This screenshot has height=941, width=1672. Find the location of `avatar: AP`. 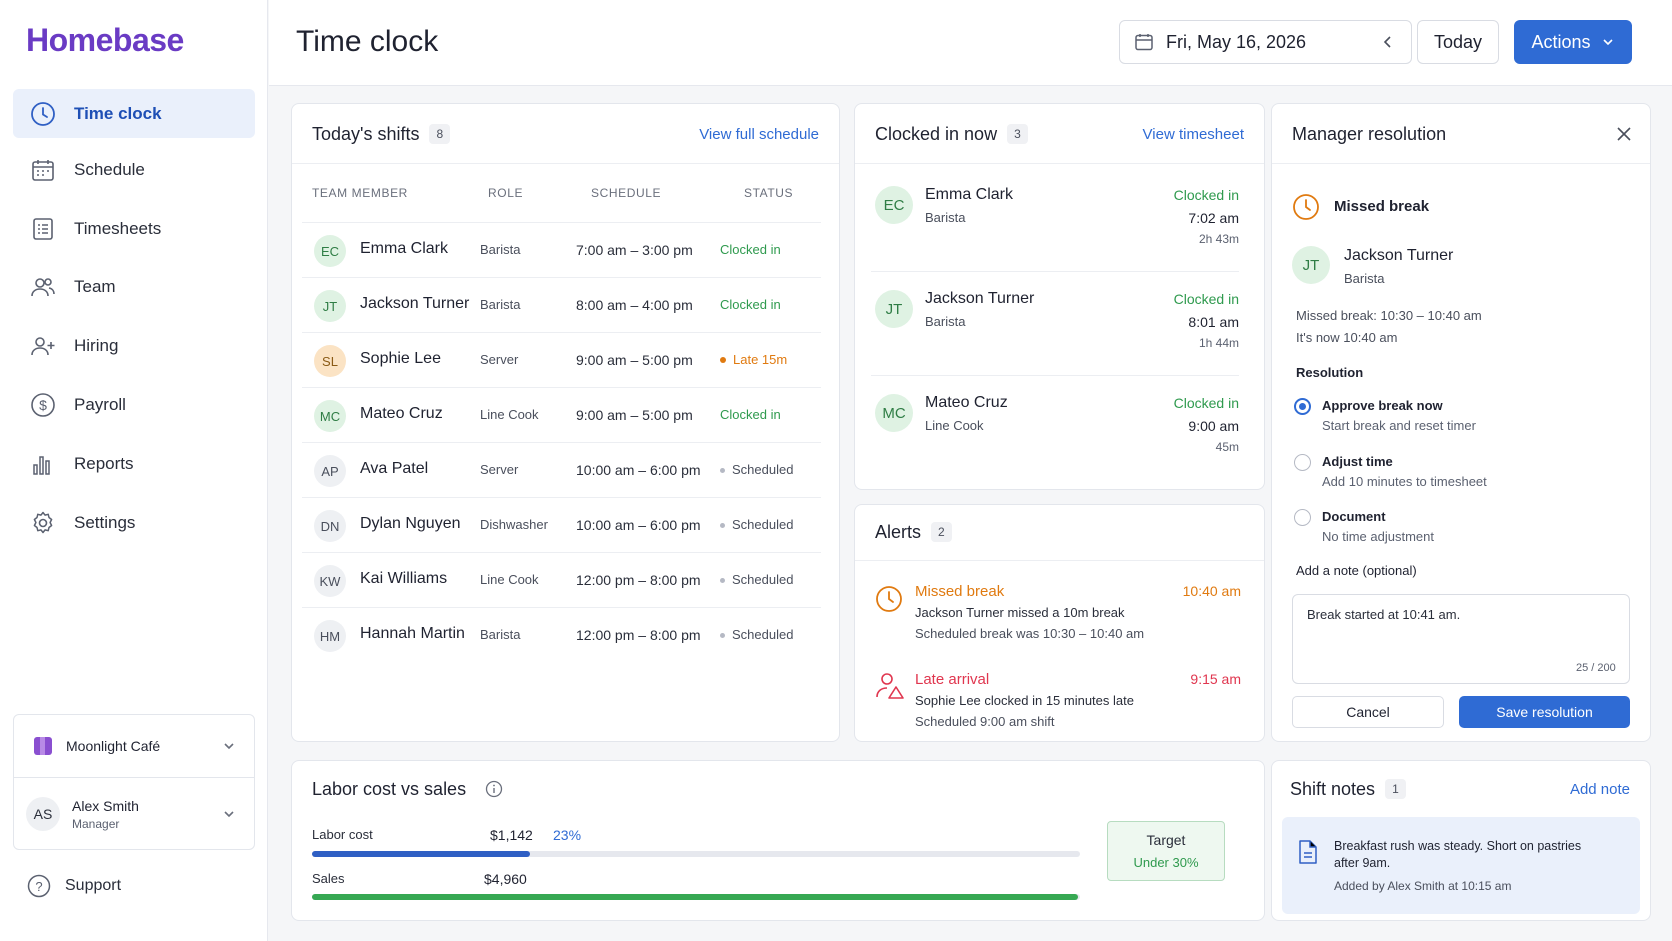

avatar: AP is located at coordinates (330, 471).